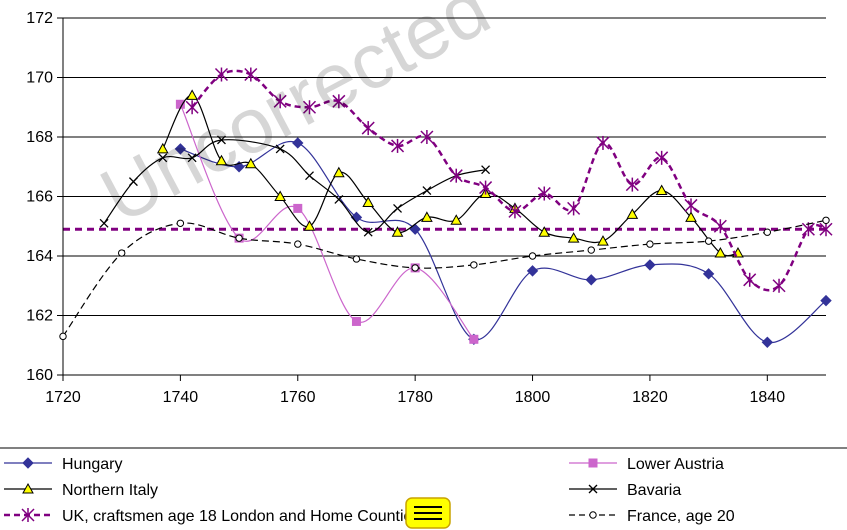 The width and height of the screenshot is (847, 530). I want to click on legend-entry: Bavaria, so click(625, 490).